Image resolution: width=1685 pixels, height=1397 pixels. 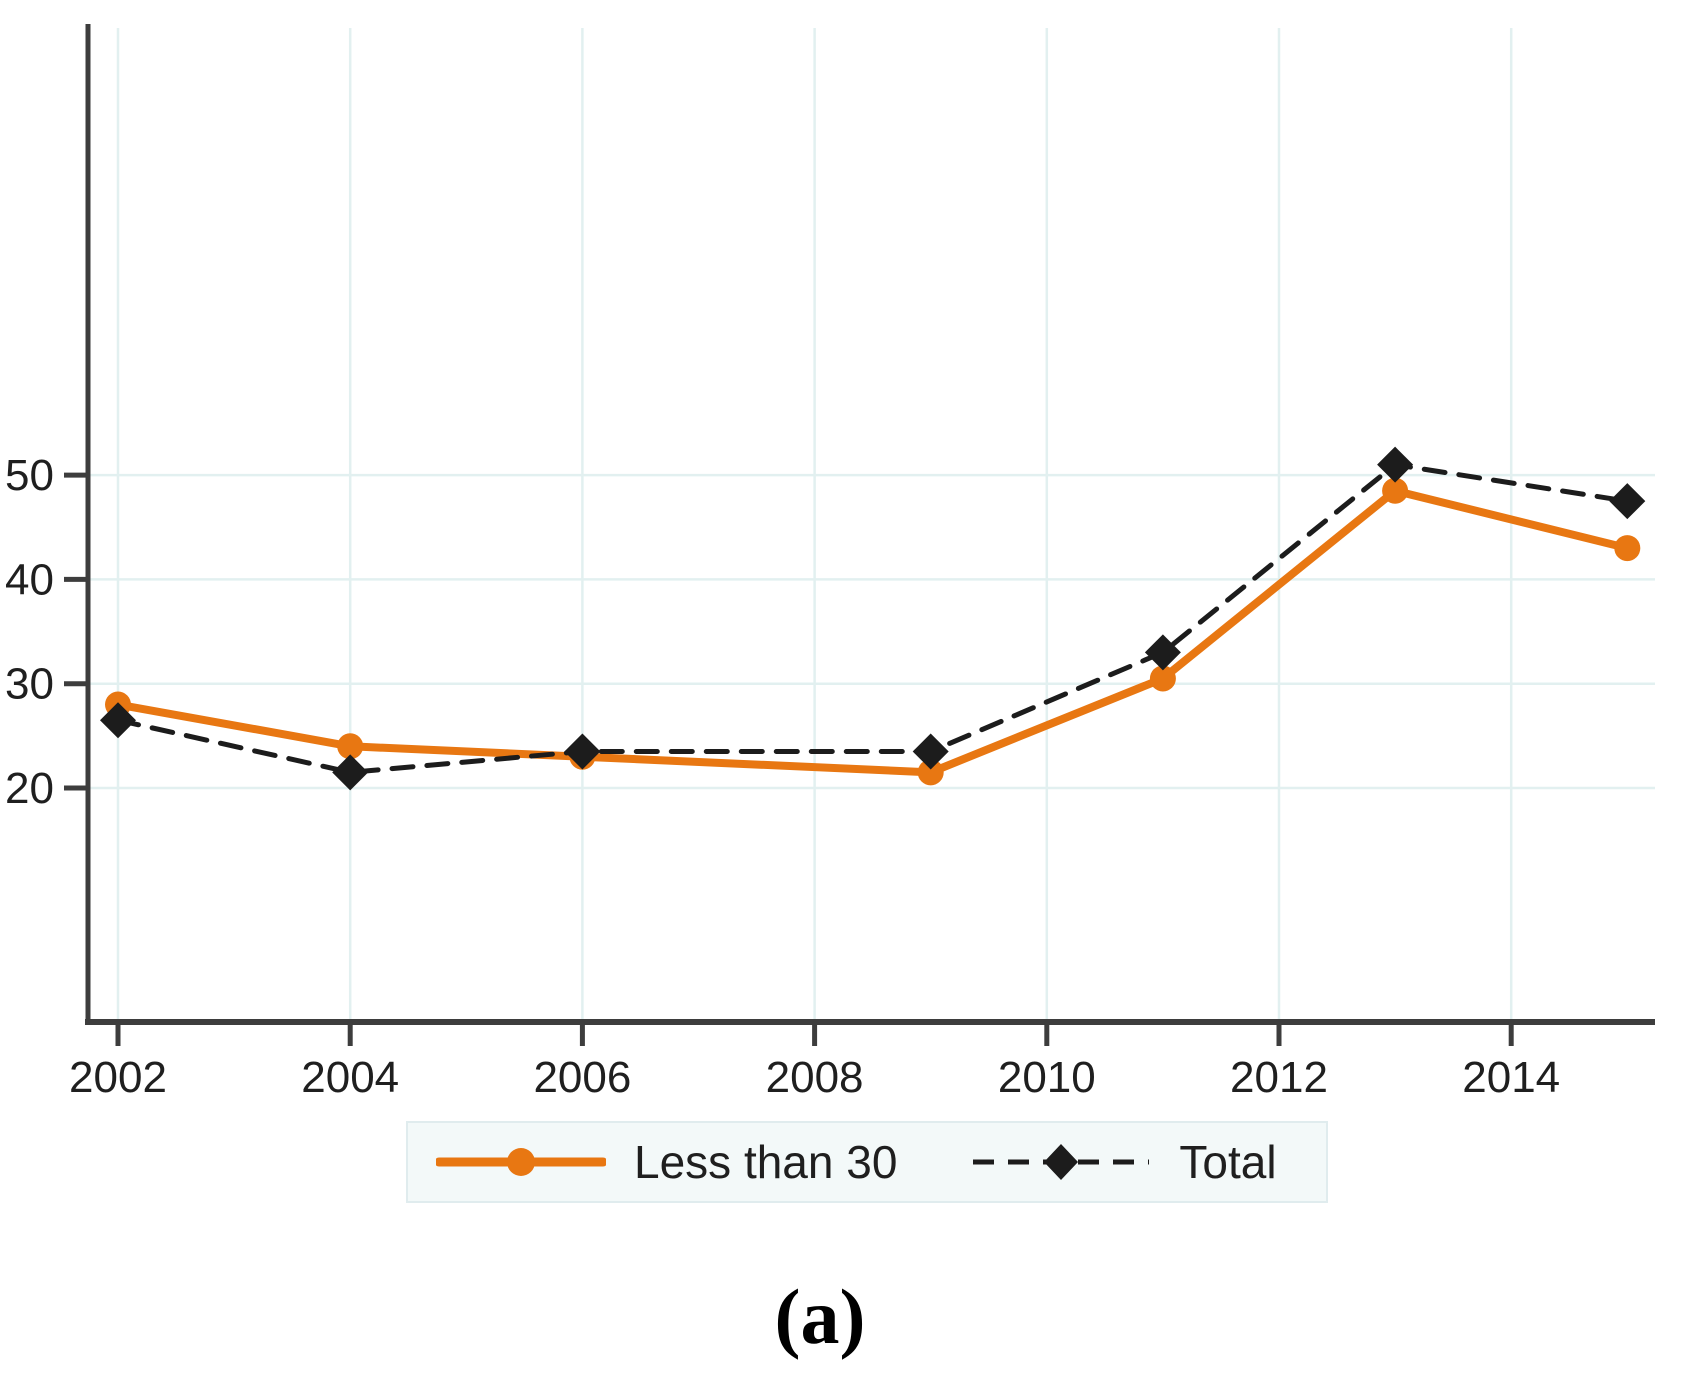 What do you see at coordinates (815, 1077) in the screenshot?
I see `x-tick-label: 2008` at bounding box center [815, 1077].